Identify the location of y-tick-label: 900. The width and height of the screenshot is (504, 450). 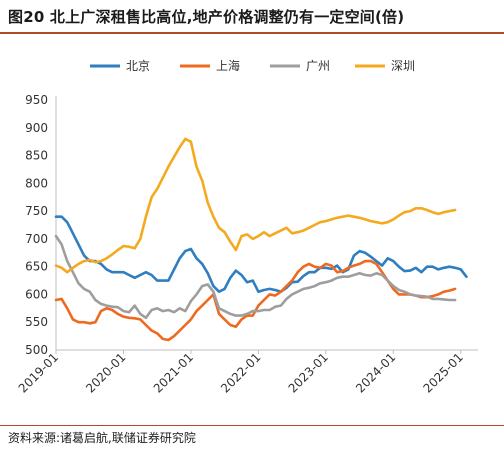
(36, 128).